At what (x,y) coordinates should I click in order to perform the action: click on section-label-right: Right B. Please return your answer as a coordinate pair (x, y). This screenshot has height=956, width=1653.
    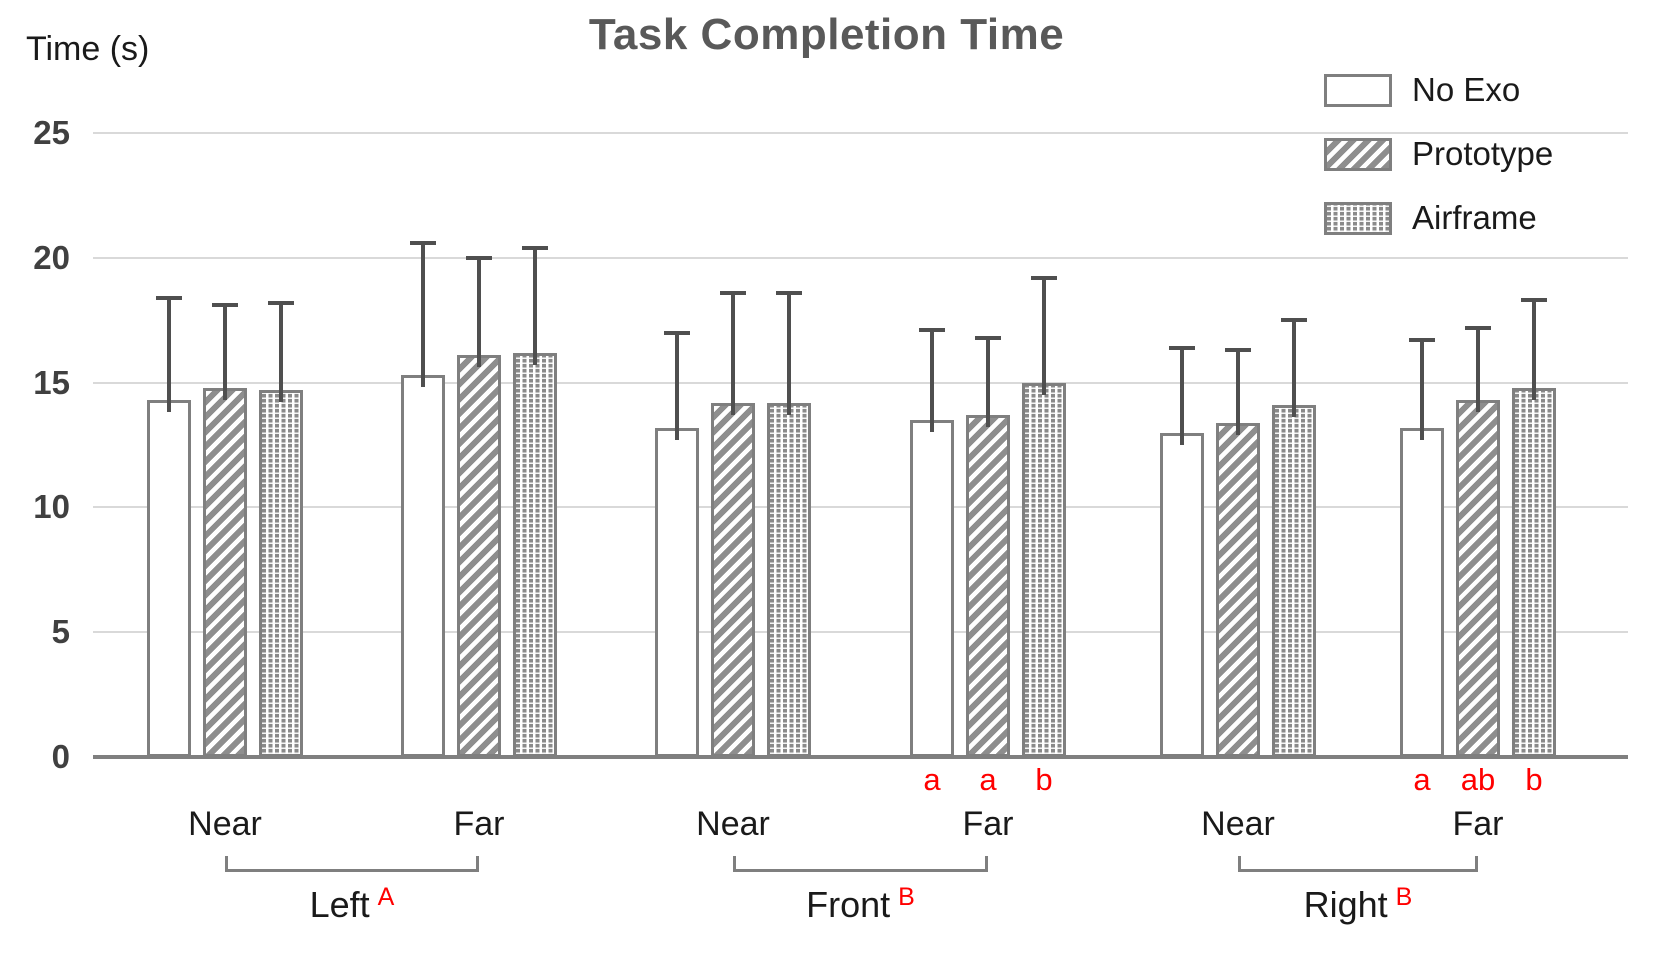
    Looking at the image, I should click on (1358, 907).